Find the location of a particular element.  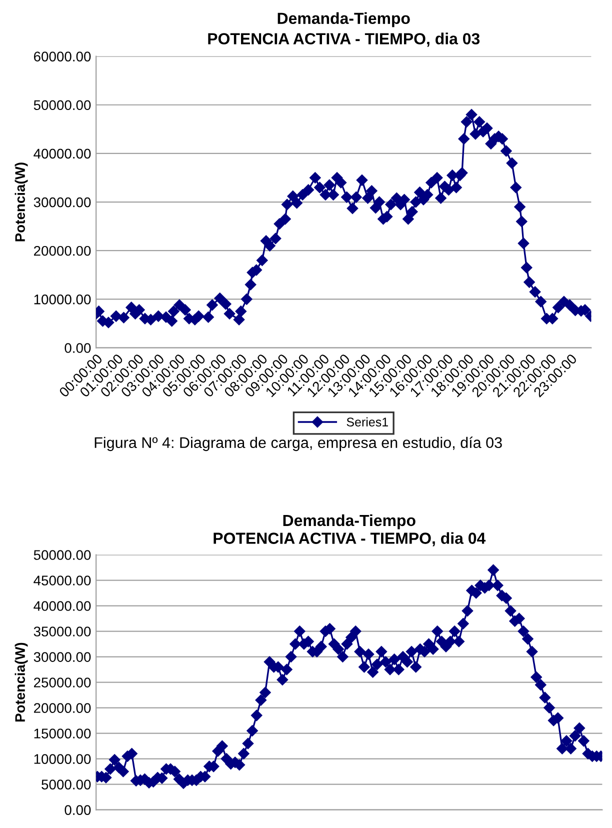

y-tick-label: 5000.00 is located at coordinates (66, 785).